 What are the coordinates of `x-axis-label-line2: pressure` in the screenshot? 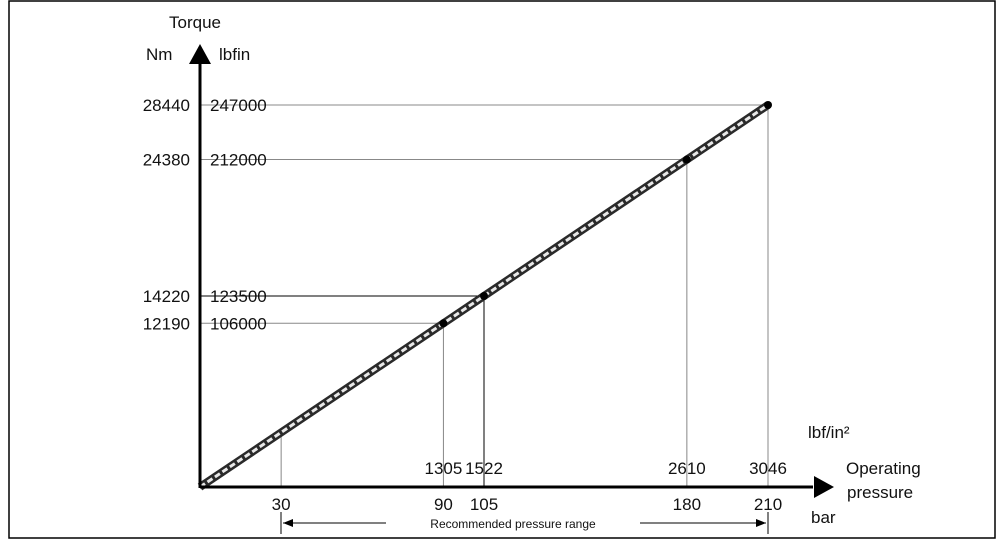 It's located at (880, 492).